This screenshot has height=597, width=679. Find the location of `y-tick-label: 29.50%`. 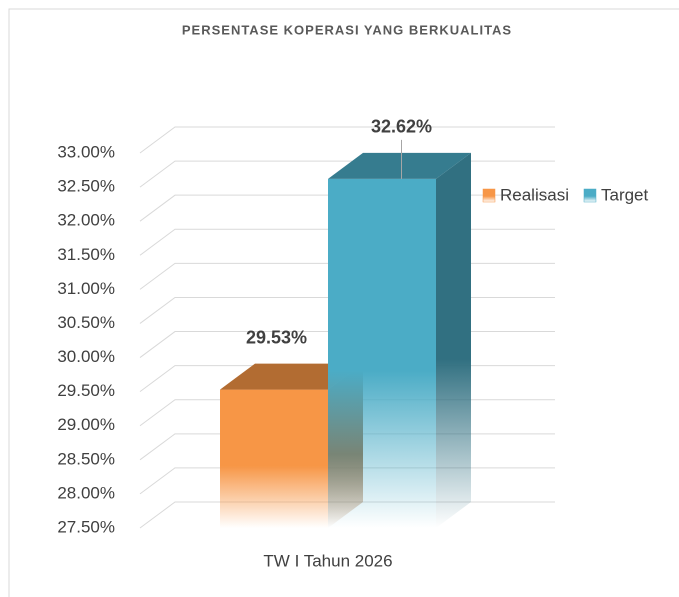

y-tick-label: 29.50% is located at coordinates (86, 390).